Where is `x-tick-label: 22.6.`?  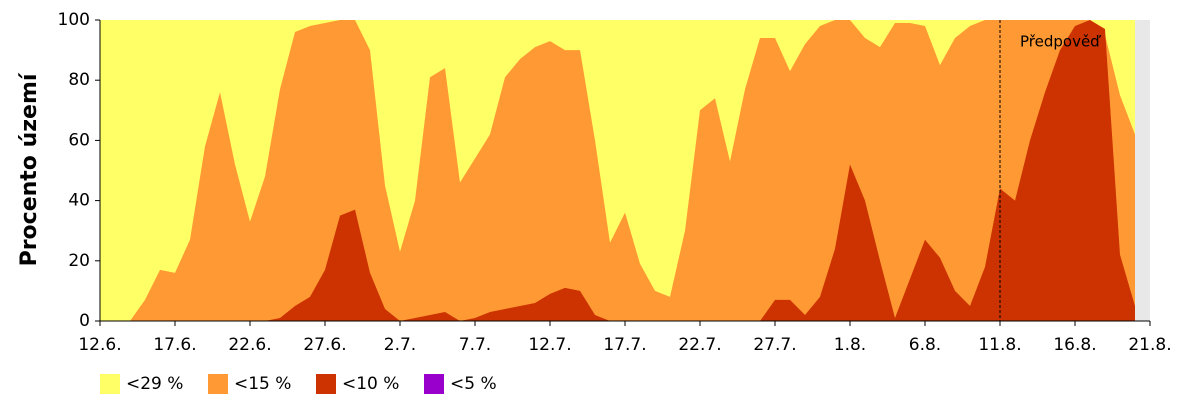
x-tick-label: 22.6. is located at coordinates (249, 345).